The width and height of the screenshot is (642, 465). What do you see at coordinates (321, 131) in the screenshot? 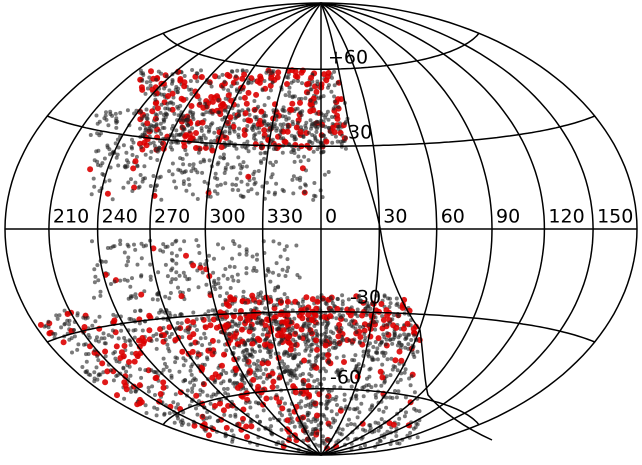
I see `parallel` at bounding box center [321, 131].